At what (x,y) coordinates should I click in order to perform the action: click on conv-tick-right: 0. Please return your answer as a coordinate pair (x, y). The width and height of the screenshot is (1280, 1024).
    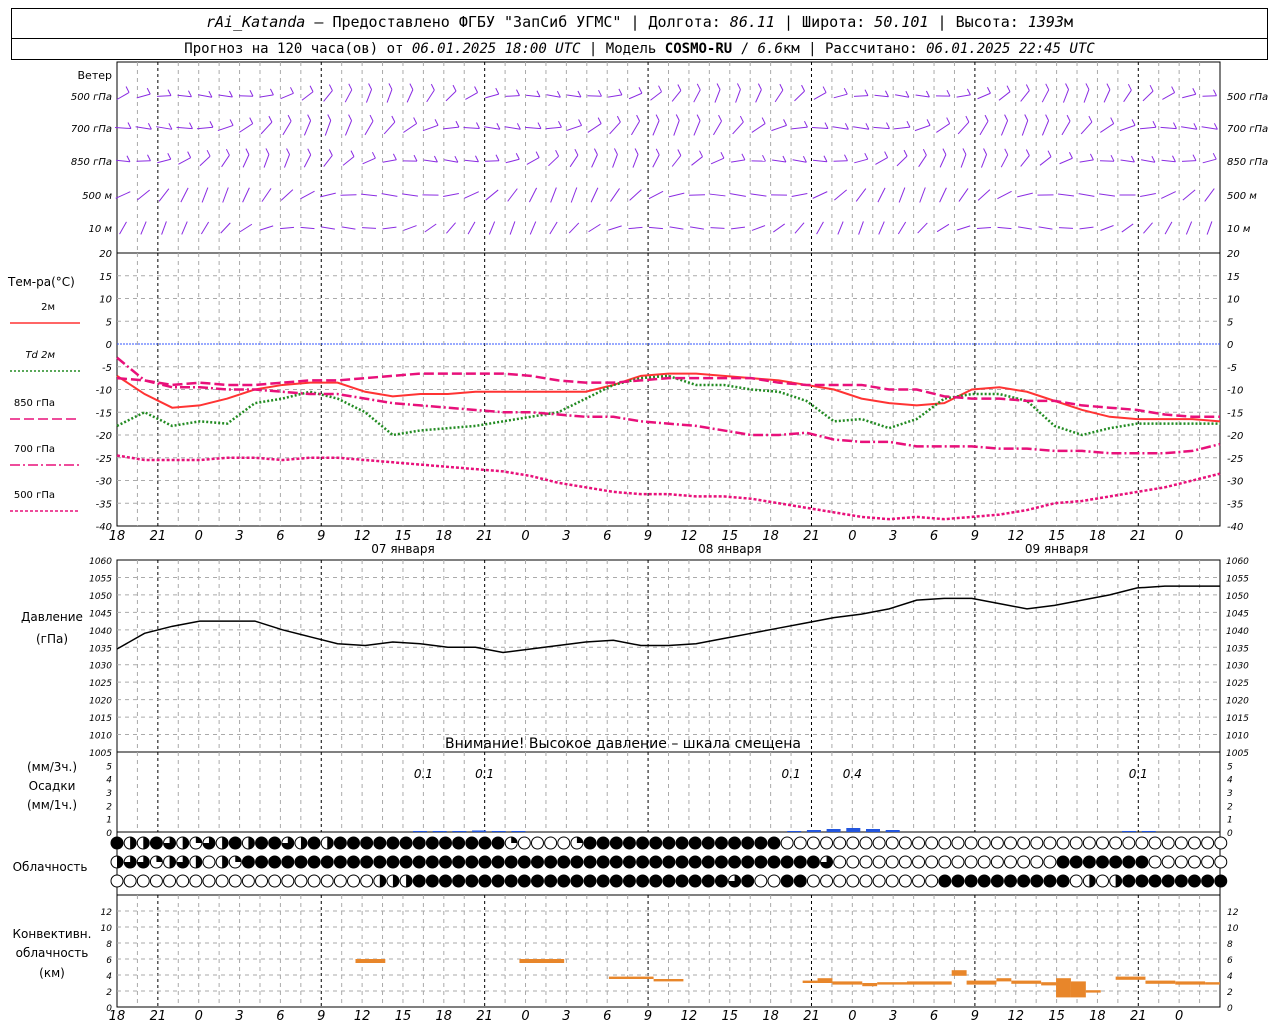
    Looking at the image, I should click on (1230, 1009).